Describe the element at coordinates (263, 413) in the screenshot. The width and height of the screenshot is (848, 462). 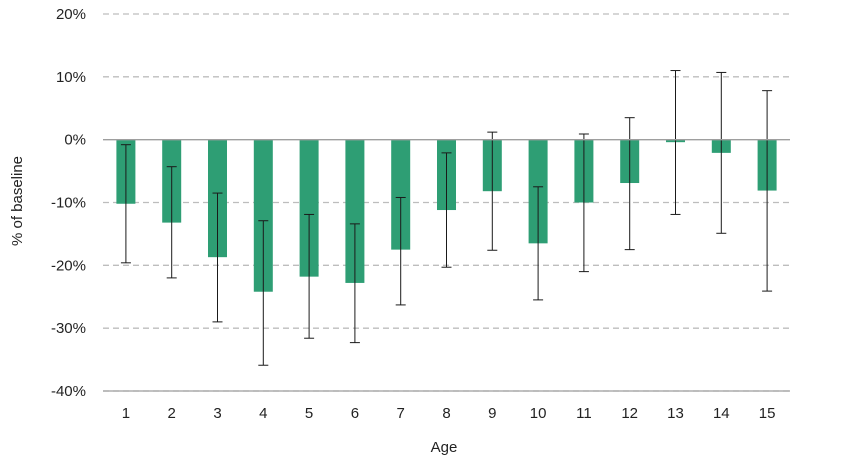
I see `x-tick-label: 4` at that location.